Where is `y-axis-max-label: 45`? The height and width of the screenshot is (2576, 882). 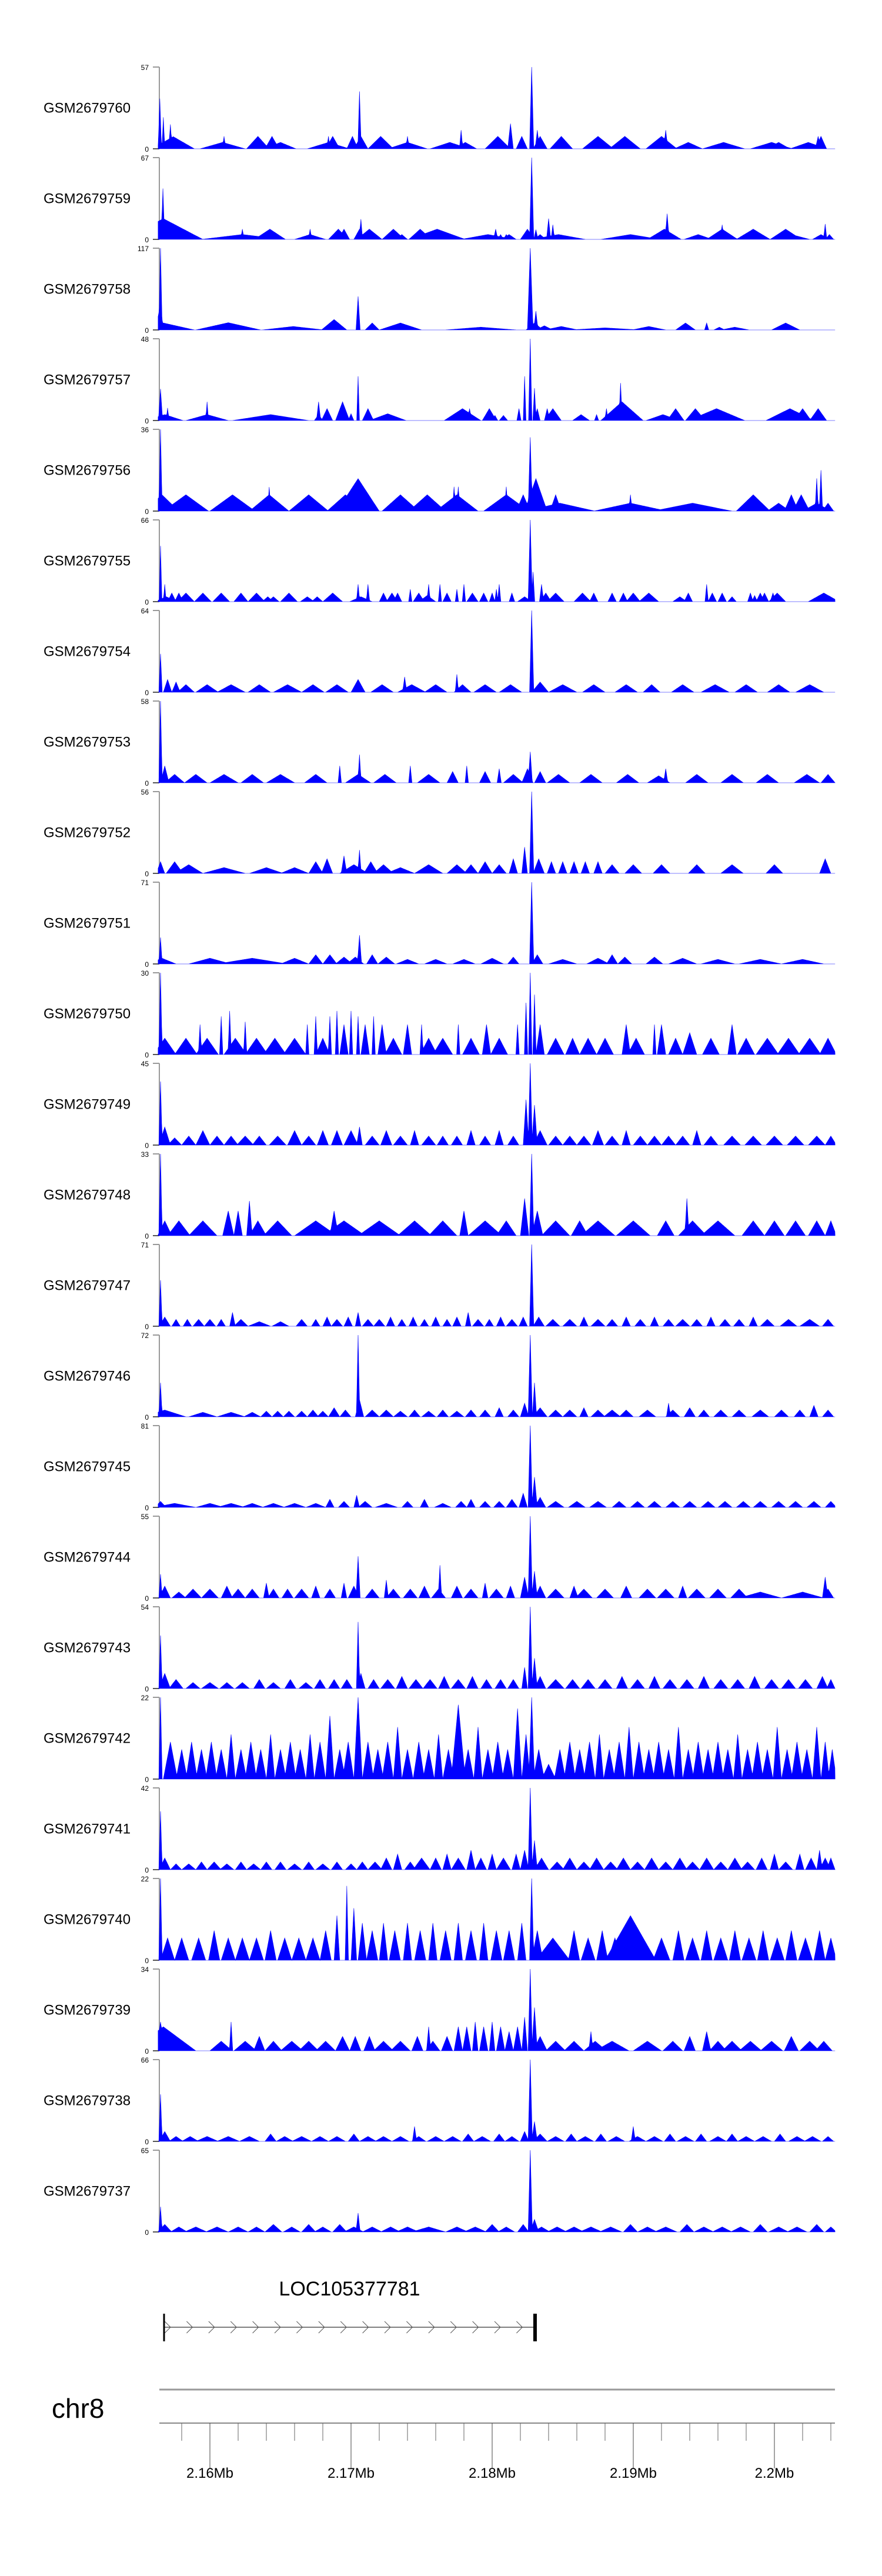
y-axis-max-label: 45 is located at coordinates (145, 1064).